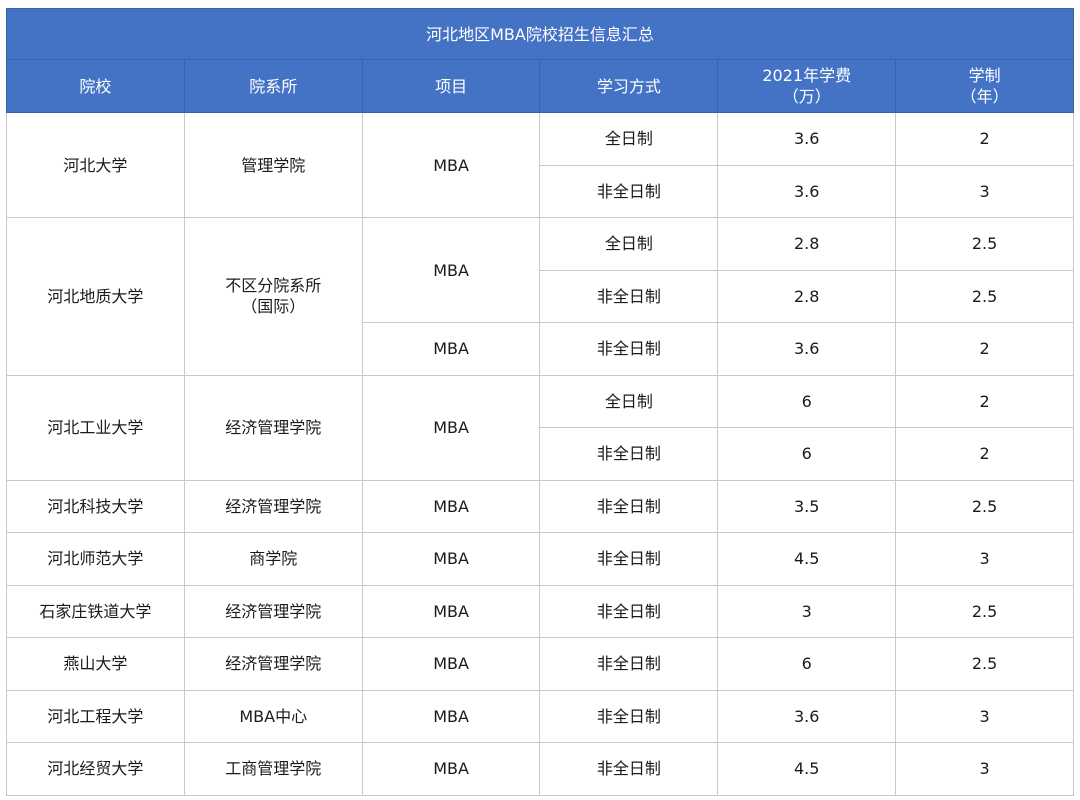  What do you see at coordinates (984, 75) in the screenshot?
I see `header-years-line1: 学制` at bounding box center [984, 75].